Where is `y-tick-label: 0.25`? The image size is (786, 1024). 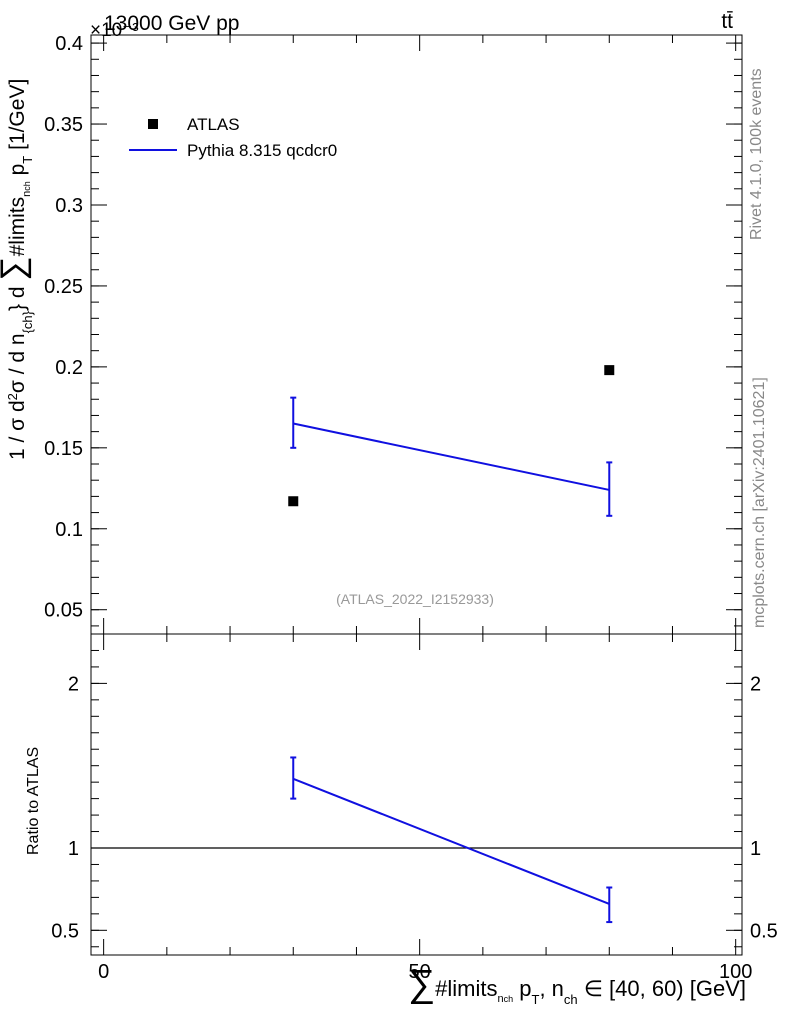
y-tick-label: 0.25 is located at coordinates (63, 287).